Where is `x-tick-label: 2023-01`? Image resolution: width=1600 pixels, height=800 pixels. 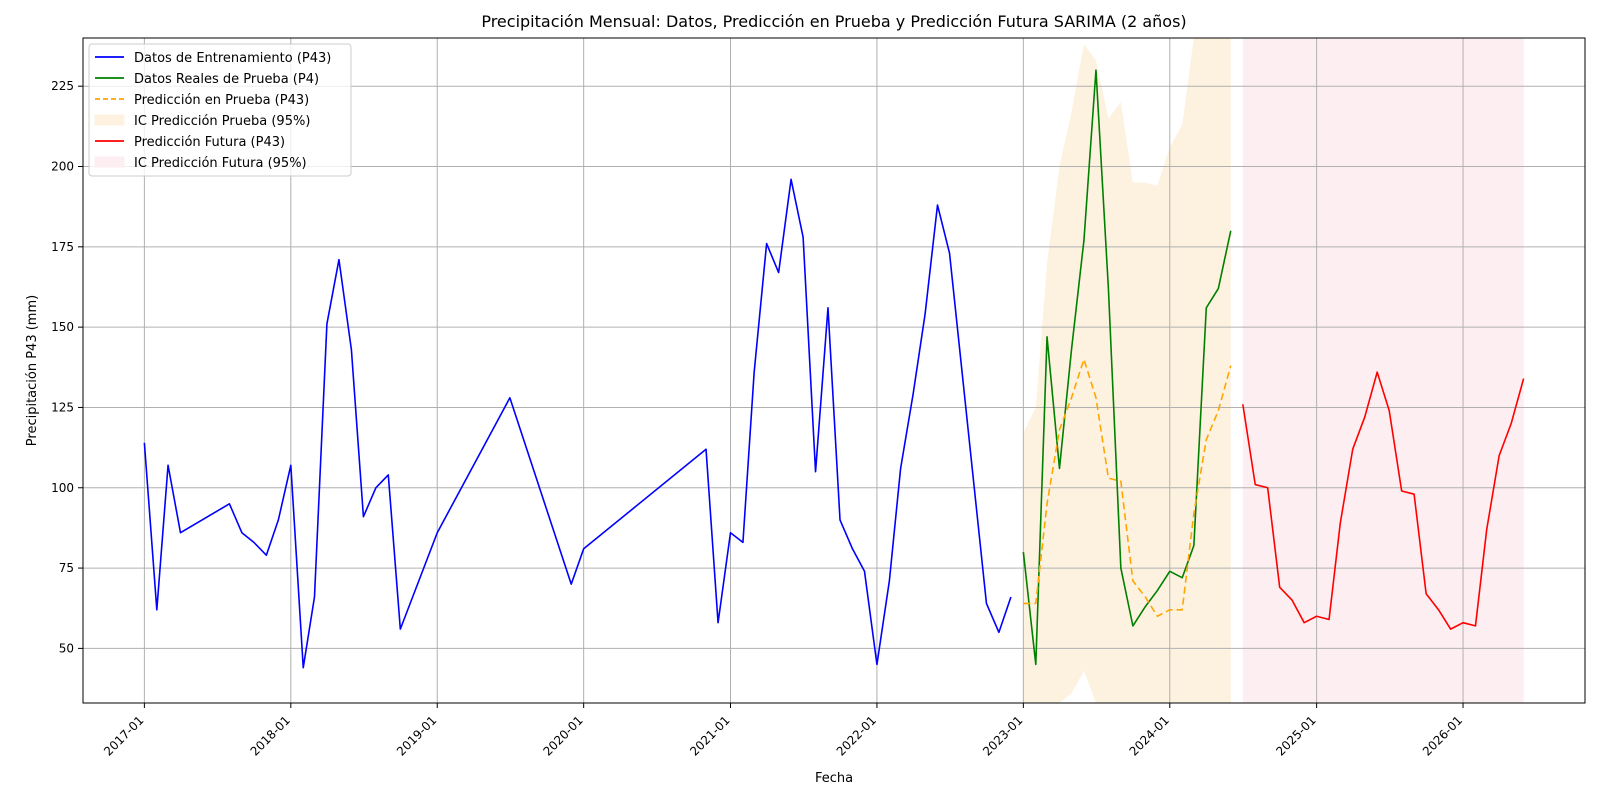
x-tick-label: 2023-01 is located at coordinates (1002, 735).